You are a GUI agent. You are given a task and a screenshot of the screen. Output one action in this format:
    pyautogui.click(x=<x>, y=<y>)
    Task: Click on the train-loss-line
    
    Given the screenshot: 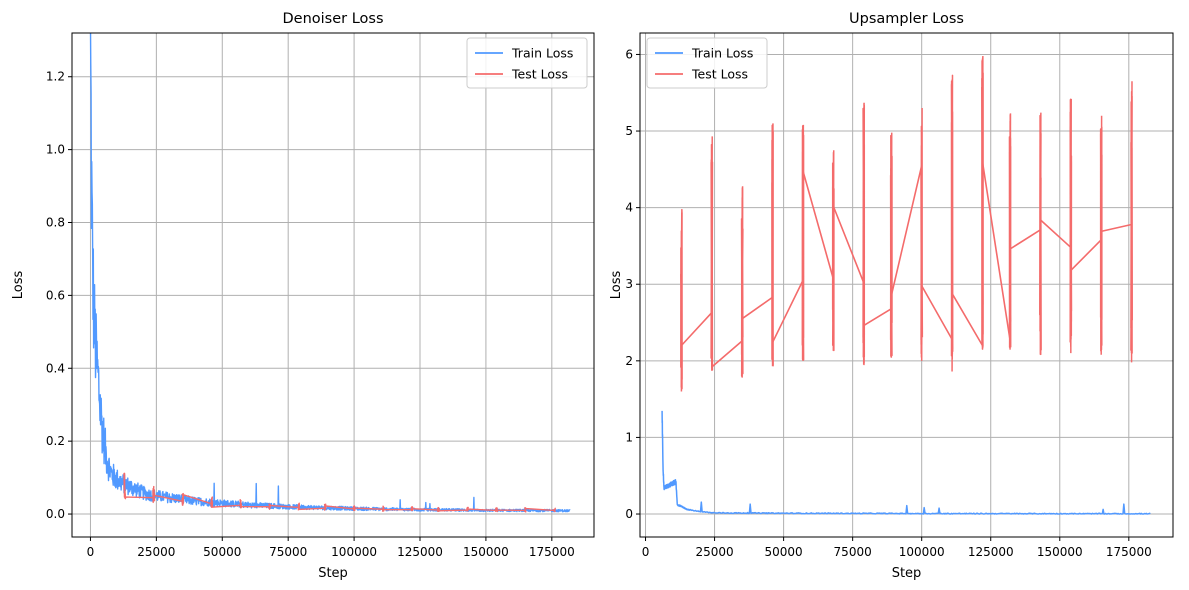 What is the action you would take?
    pyautogui.click(x=906, y=462)
    